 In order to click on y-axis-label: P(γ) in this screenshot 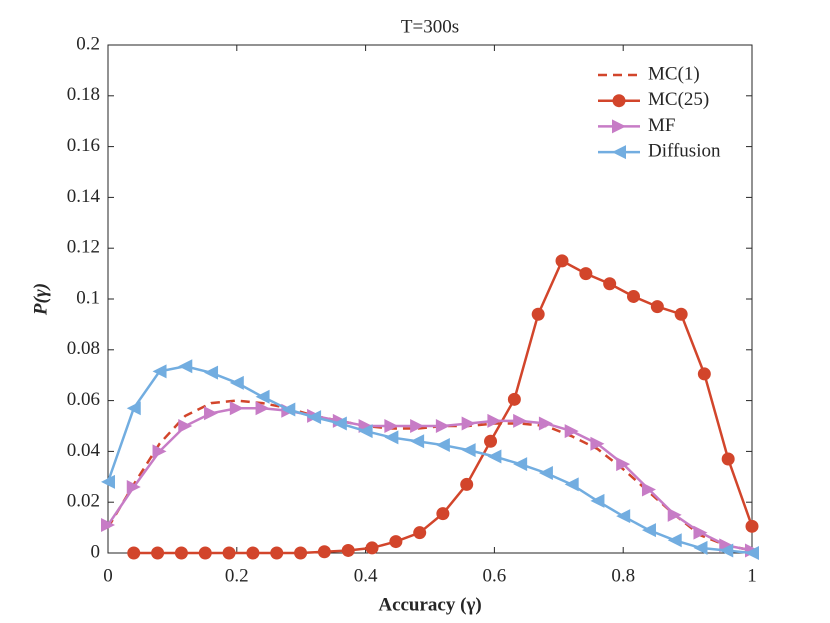, I will do `click(40, 299)`.